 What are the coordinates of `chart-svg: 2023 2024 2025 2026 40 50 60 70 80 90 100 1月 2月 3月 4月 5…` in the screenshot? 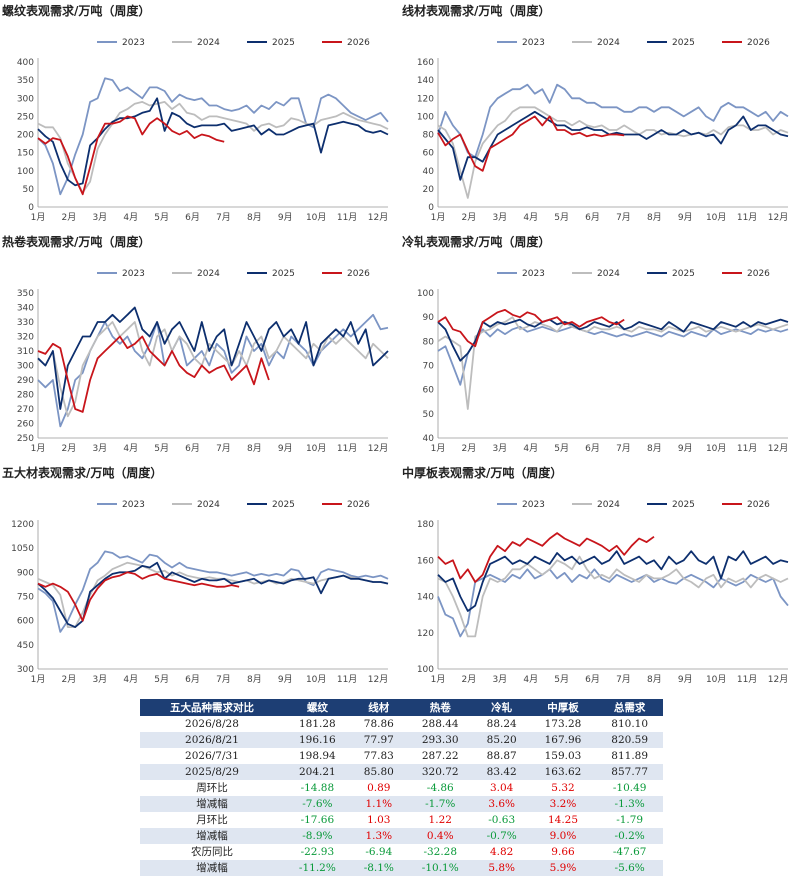 It's located at (603, 361).